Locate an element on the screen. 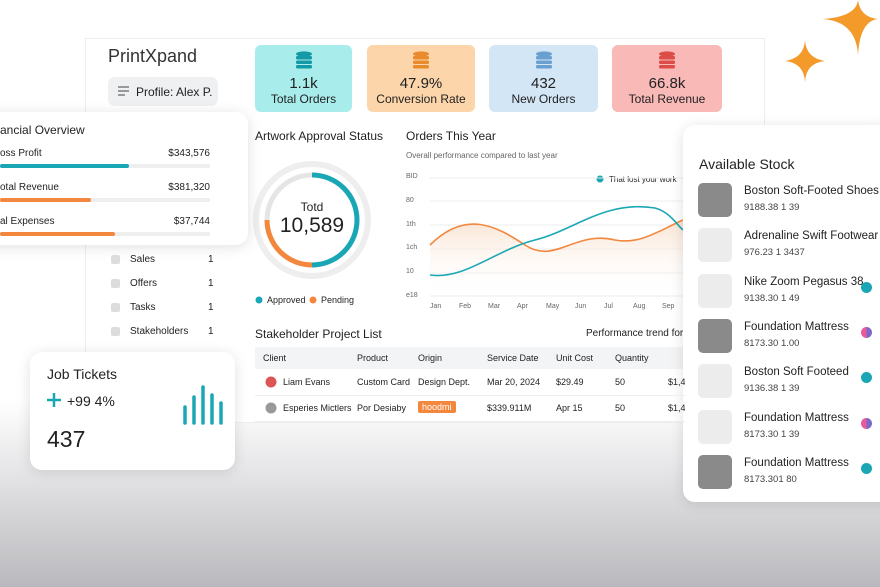  product-code: 9136.38 1 39 is located at coordinates (772, 389).